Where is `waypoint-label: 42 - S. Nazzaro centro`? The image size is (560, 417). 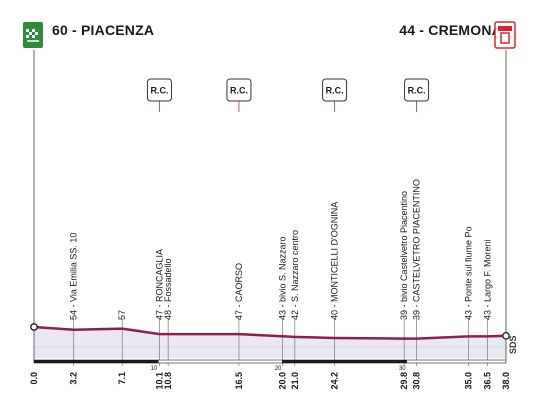
waypoint-label: 42 - S. Nazzaro centro is located at coordinates (295, 275).